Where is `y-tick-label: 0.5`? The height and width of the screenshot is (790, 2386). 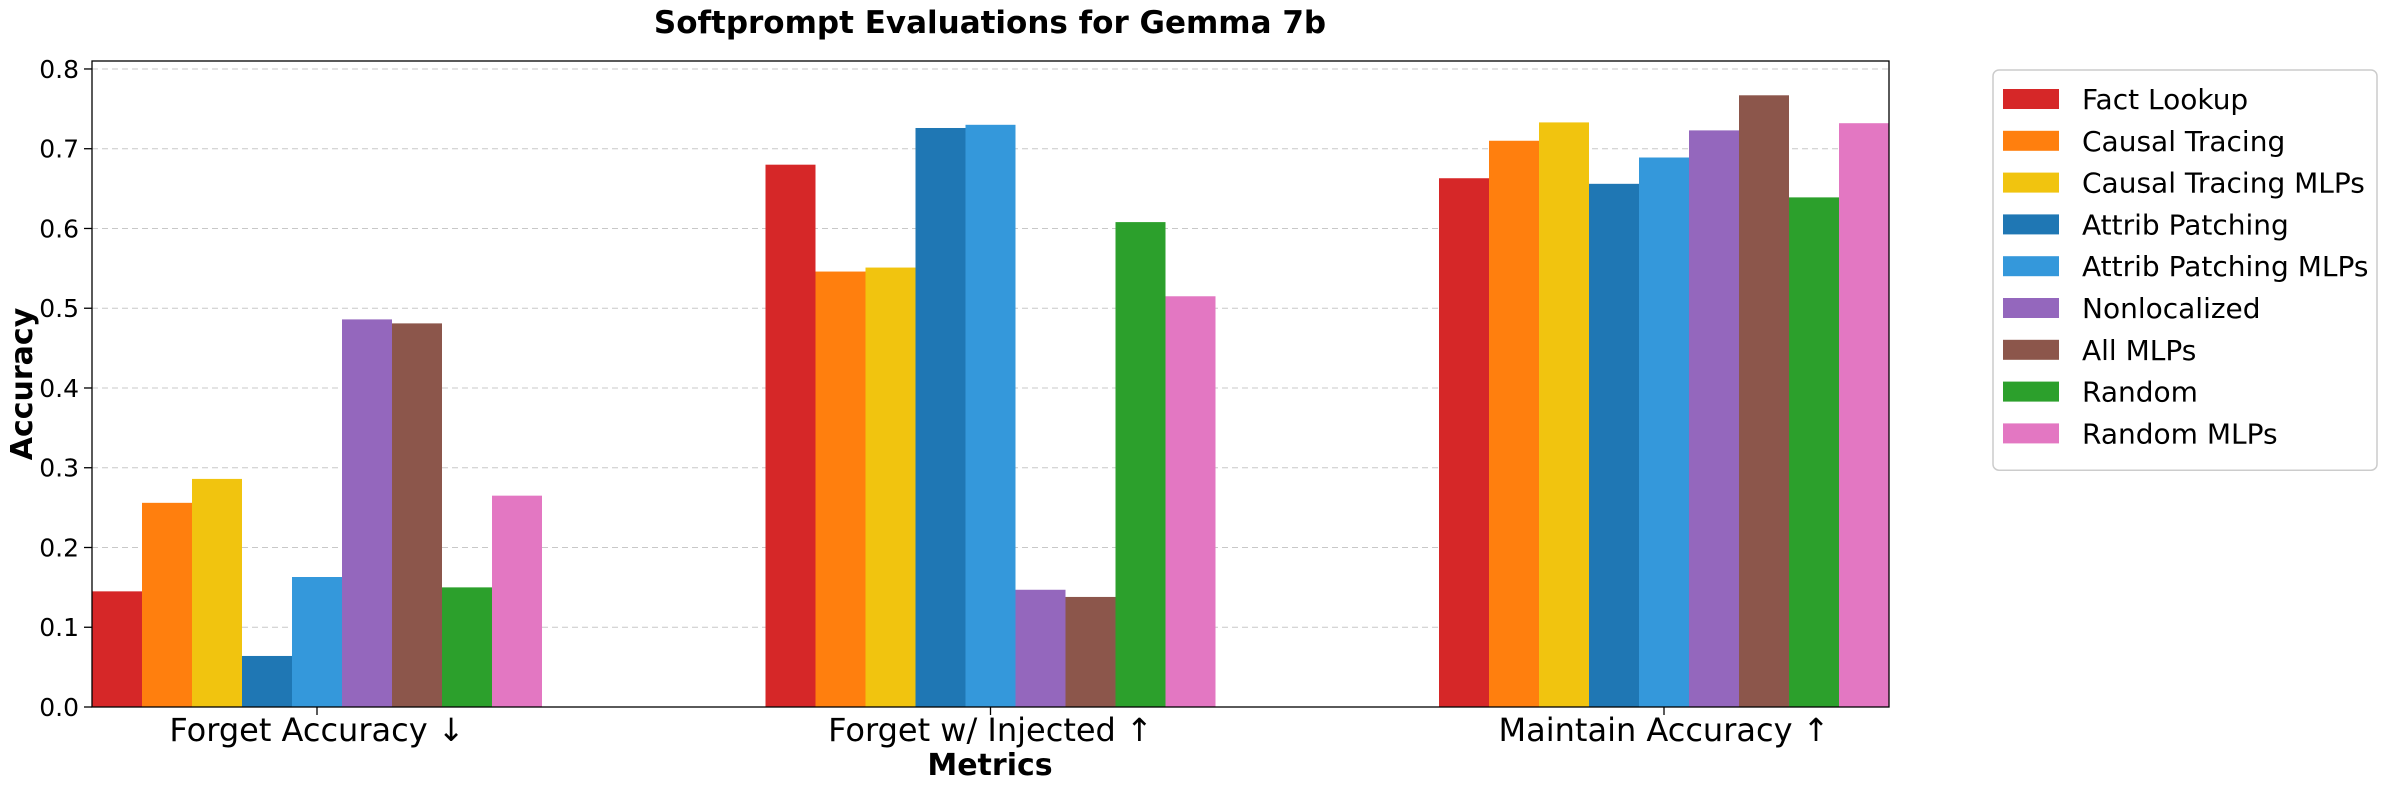
y-tick-label: 0.5 is located at coordinates (59, 308).